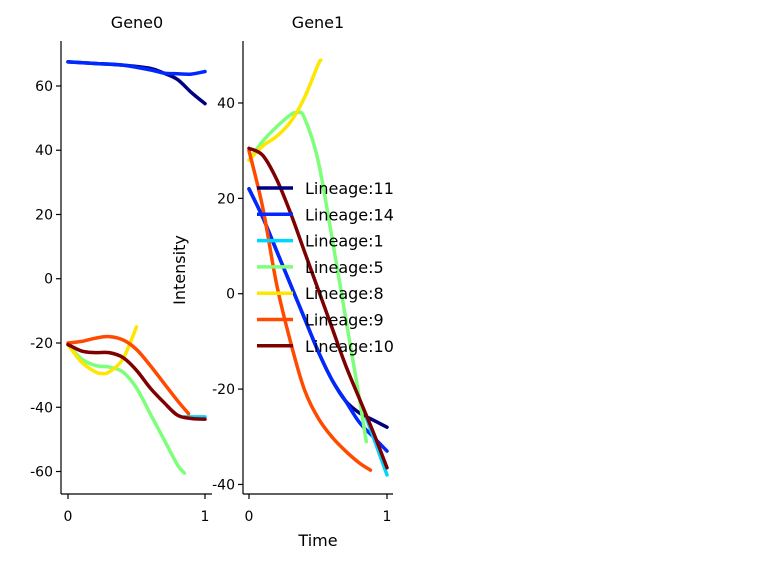 This screenshot has height=565, width=773. What do you see at coordinates (344, 267) in the screenshot?
I see `legend-label: Lineage:5` at bounding box center [344, 267].